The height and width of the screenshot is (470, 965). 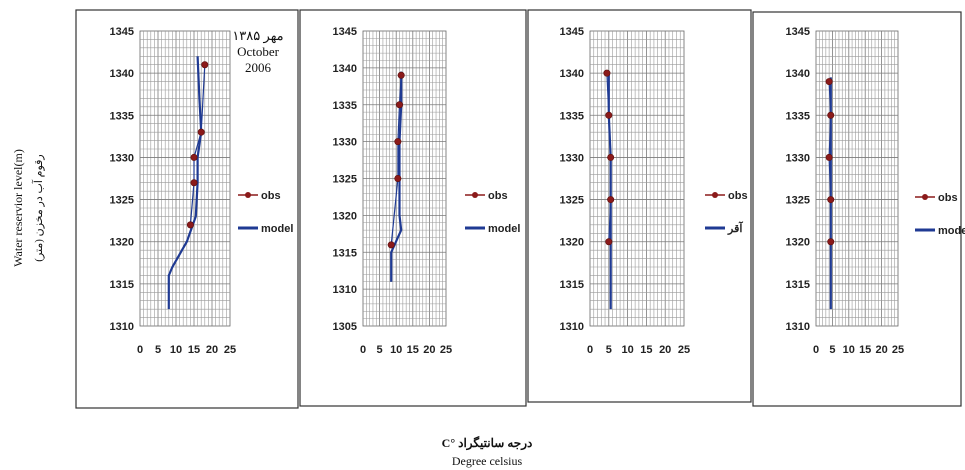 I want to click on y-axis-label-english: Water reservior level(m), so click(x=18, y=208).